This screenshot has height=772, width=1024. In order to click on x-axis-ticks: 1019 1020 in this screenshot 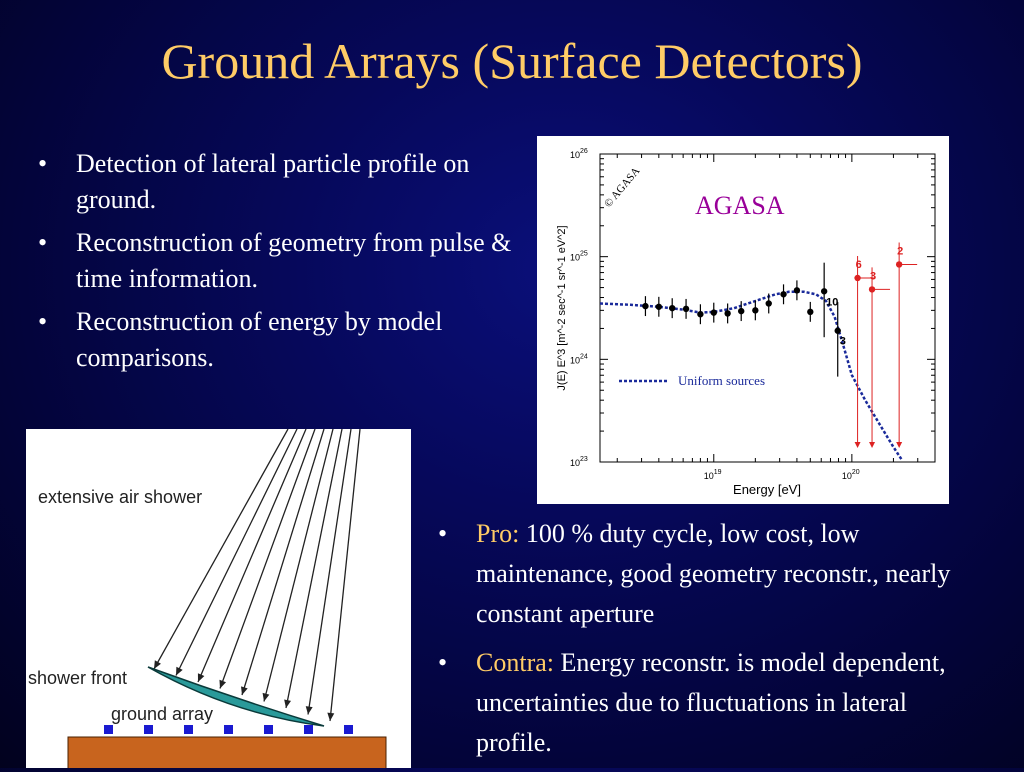, I will do `click(776, 317)`.